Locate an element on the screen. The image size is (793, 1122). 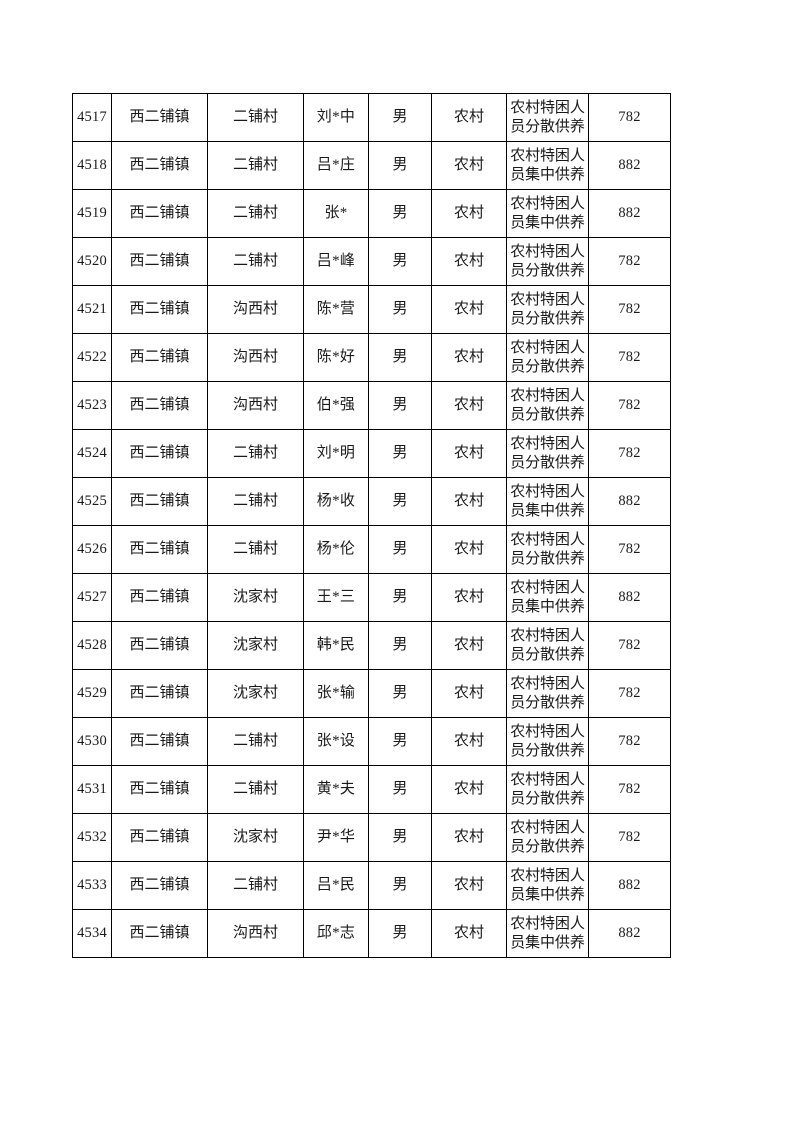
cell-seq: 4534 is located at coordinates (92, 933).